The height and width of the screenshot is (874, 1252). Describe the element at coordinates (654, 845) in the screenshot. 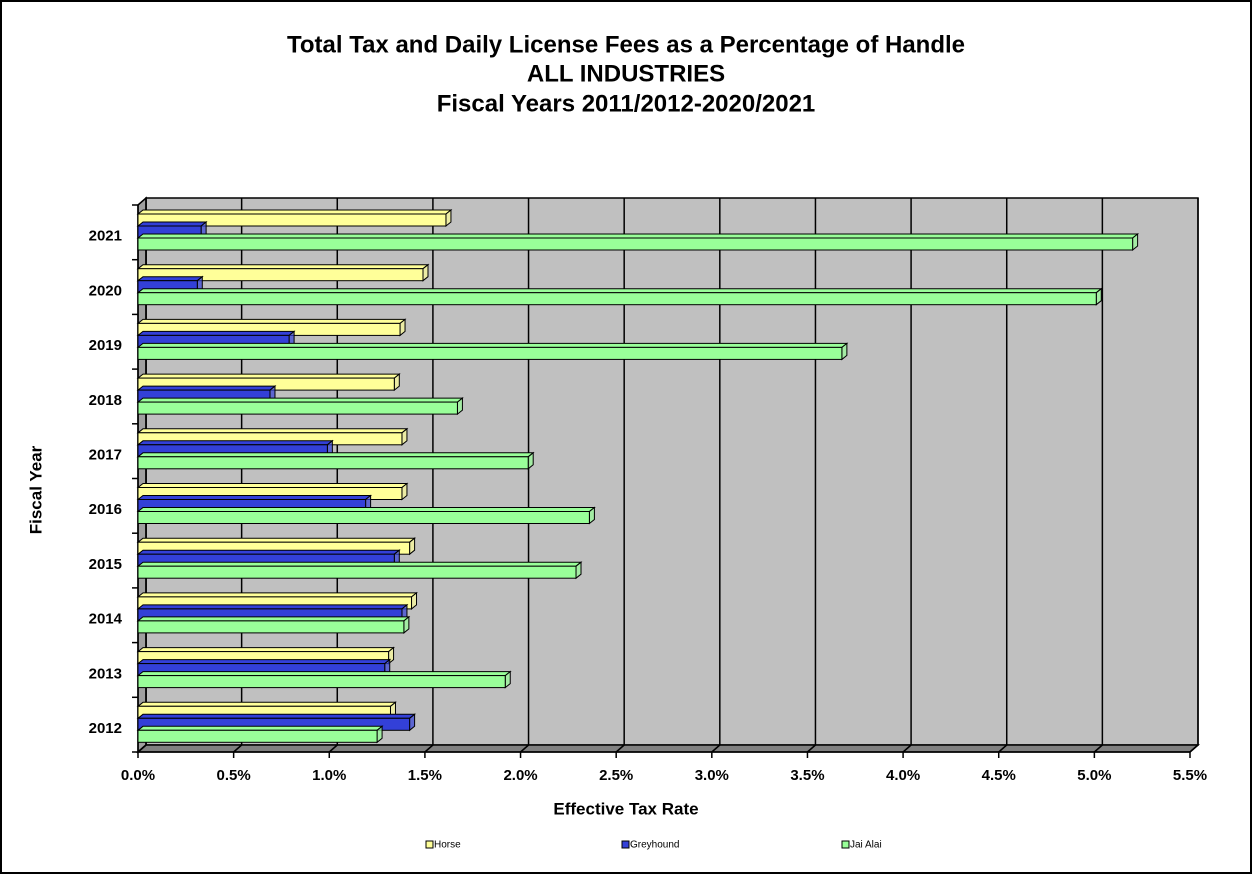

I see `legend-label: Greyhound` at that location.